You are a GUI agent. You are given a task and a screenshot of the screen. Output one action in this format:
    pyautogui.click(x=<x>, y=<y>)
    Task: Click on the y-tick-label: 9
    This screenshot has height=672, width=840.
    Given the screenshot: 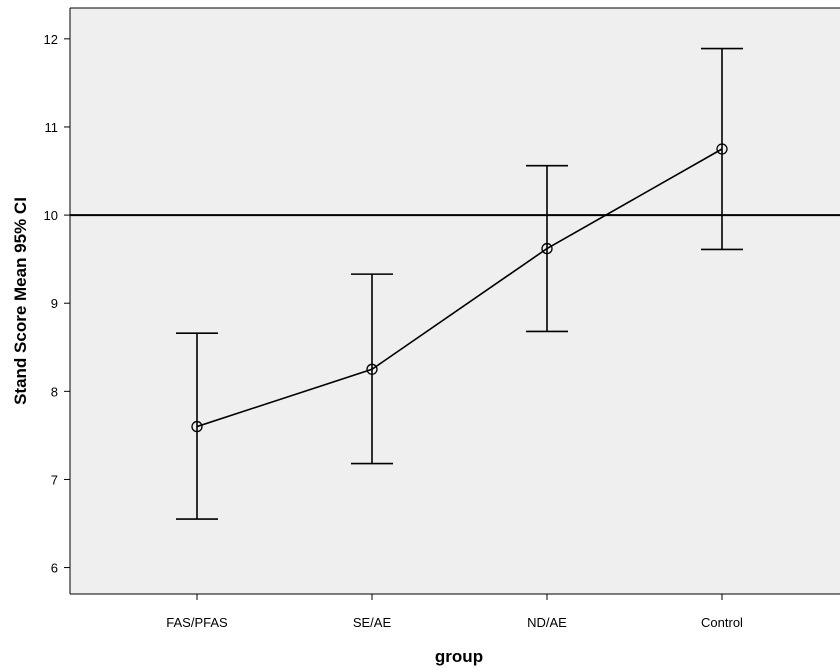 What is the action you would take?
    pyautogui.click(x=54, y=303)
    